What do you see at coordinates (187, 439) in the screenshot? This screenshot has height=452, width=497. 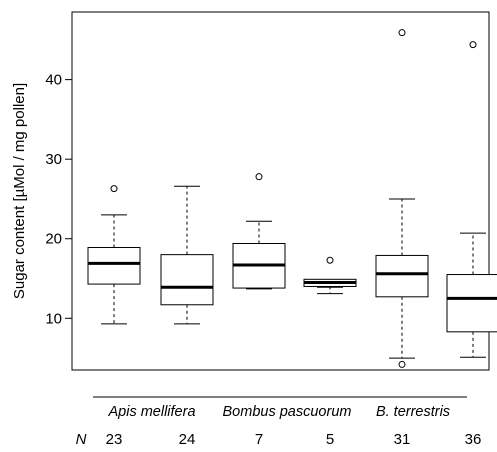 I see `n-value: 24` at bounding box center [187, 439].